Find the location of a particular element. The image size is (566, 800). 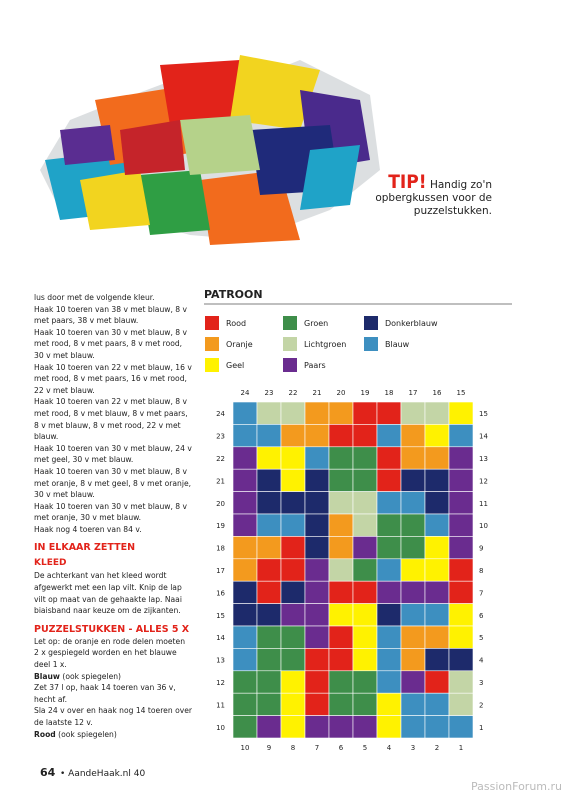

text-line: de laatste 12 v. is located at coordinates (63, 722).